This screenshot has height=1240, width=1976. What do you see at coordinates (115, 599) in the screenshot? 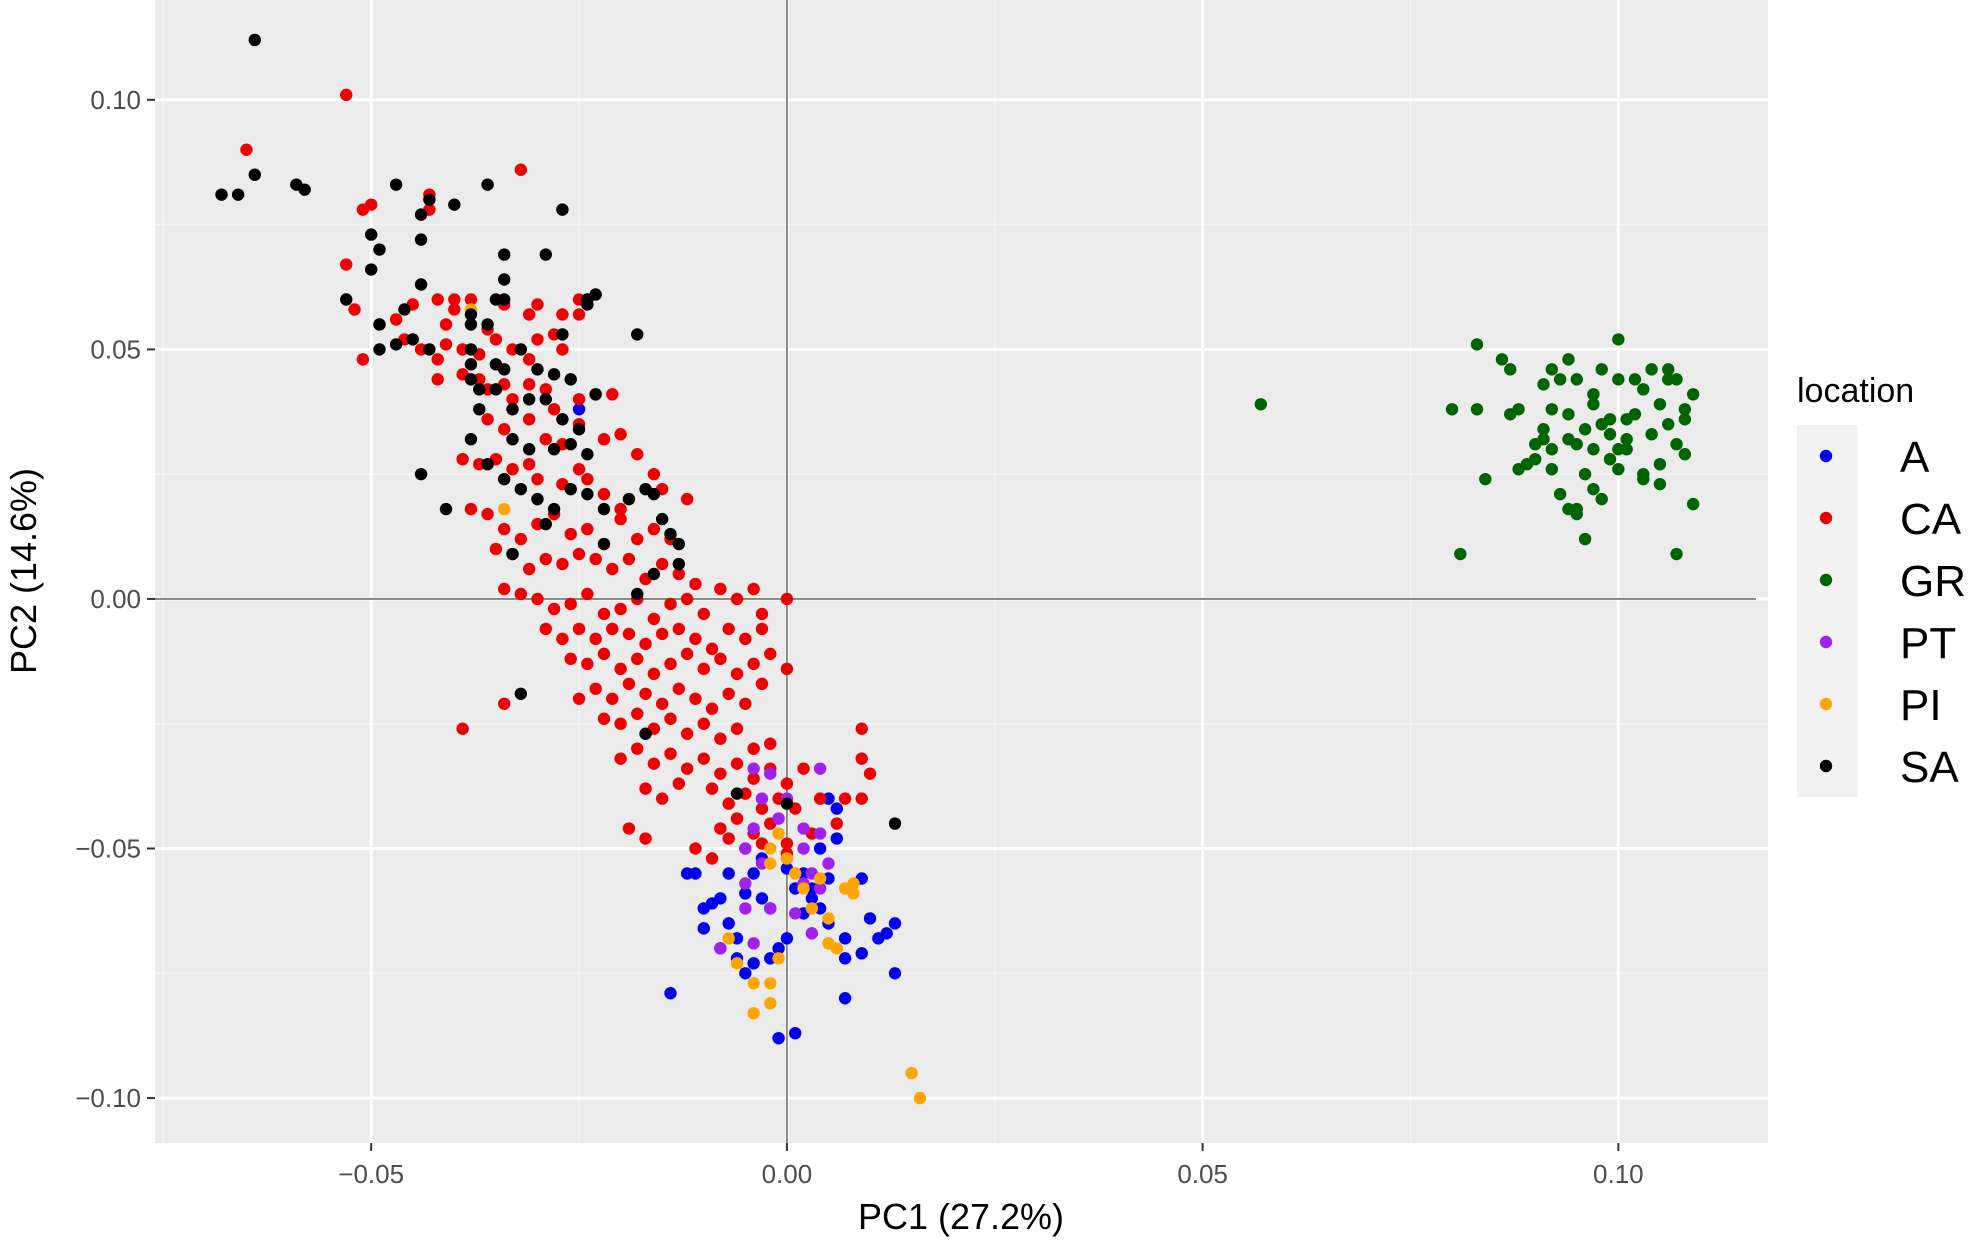
I see `y-tick-label: 0.00` at bounding box center [115, 599].